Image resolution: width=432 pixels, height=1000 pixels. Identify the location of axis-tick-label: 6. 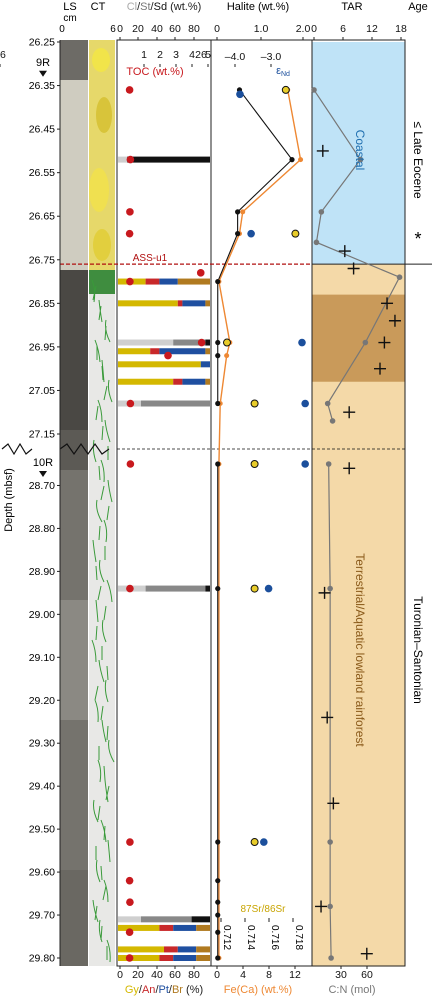
(343, 29).